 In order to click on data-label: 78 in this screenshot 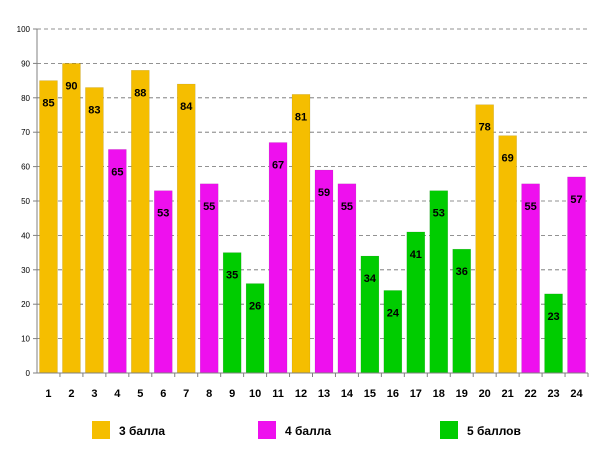, I will do `click(485, 128)`.